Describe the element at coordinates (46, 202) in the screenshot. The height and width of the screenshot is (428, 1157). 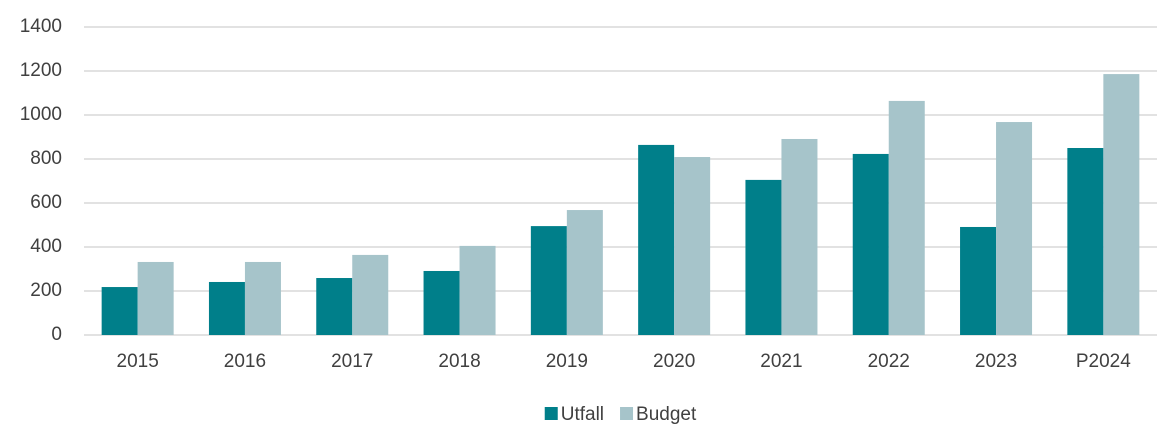
I see `y-tick-label: 600` at that location.